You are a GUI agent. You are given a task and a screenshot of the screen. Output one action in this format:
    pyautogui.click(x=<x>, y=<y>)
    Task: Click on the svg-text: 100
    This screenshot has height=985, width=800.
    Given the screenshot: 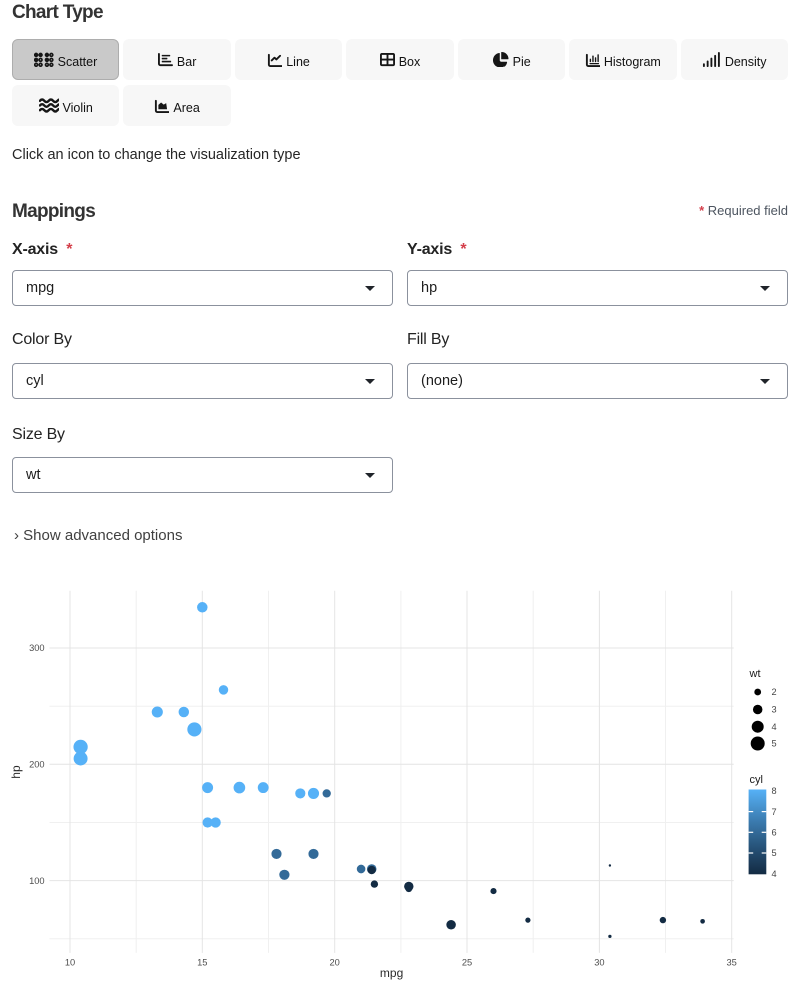 What is the action you would take?
    pyautogui.click(x=37, y=881)
    